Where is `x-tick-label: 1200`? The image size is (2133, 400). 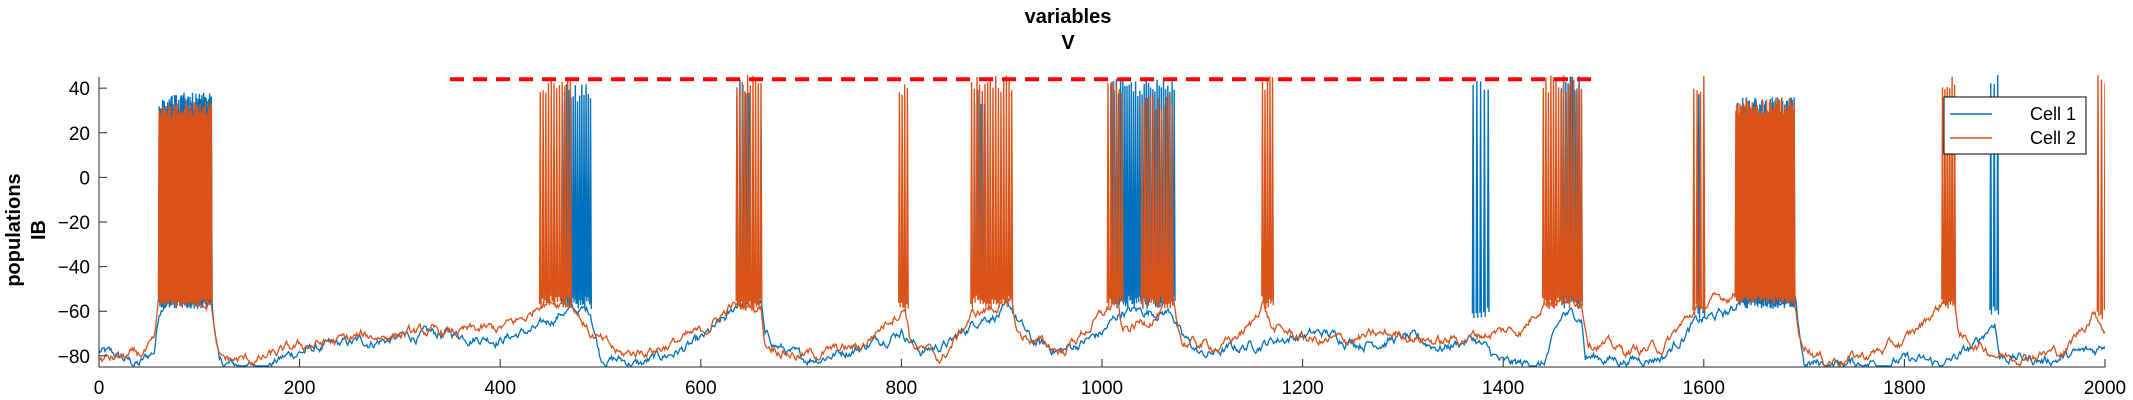
x-tick-label: 1200 is located at coordinates (1302, 388).